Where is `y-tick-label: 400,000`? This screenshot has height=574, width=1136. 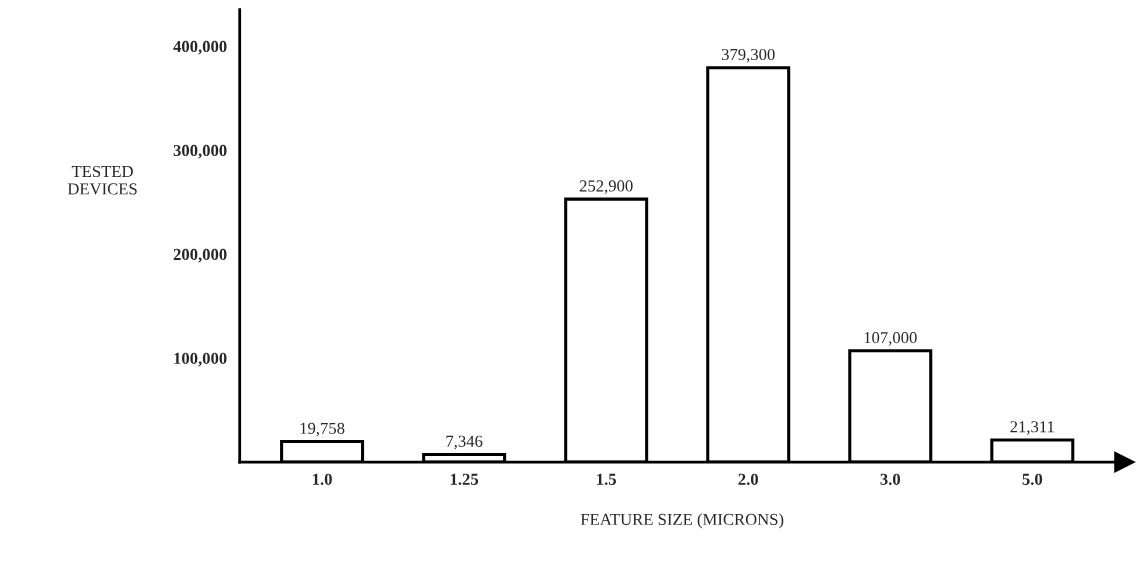 y-tick-label: 400,000 is located at coordinates (200, 47).